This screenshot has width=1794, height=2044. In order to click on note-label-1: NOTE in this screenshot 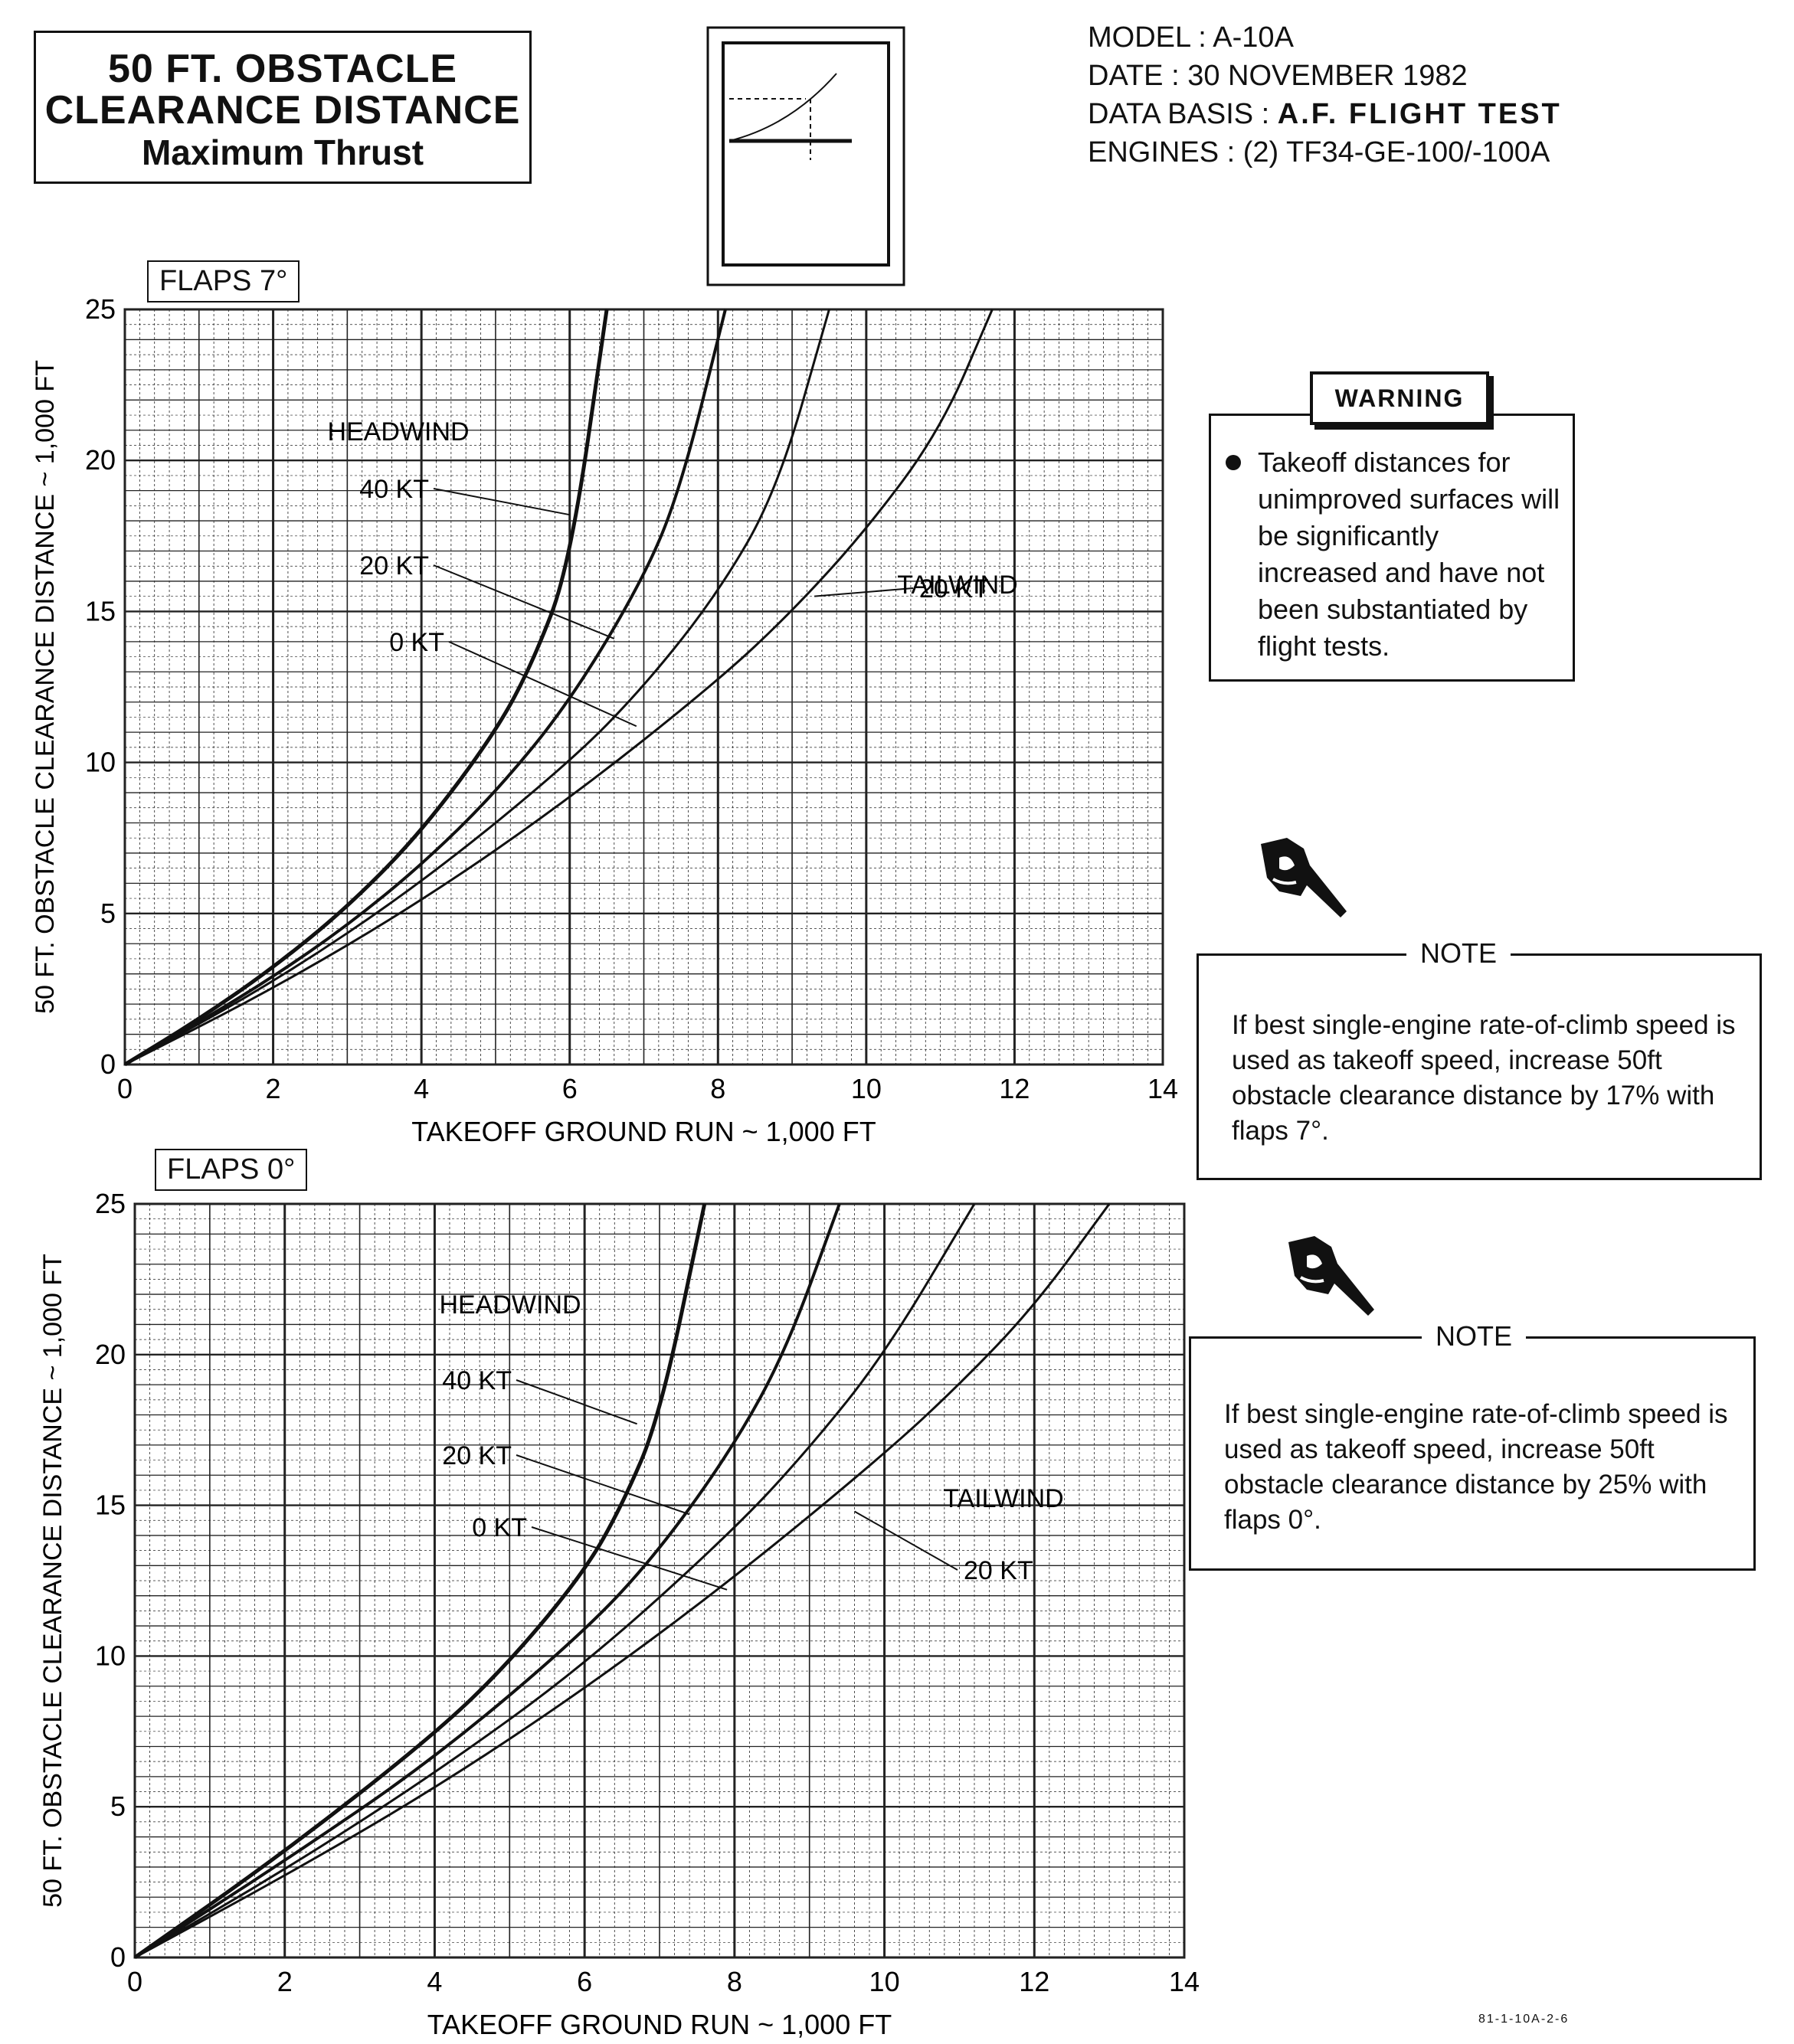, I will do `click(1459, 953)`.